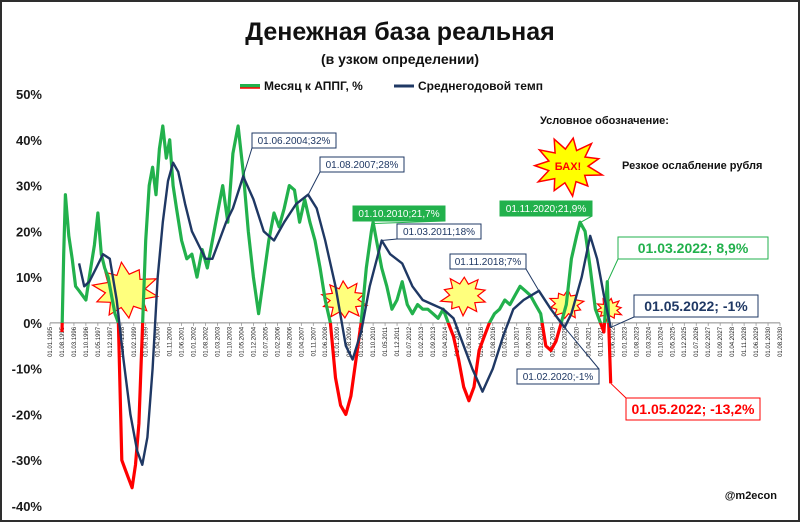 The height and width of the screenshot is (522, 800). What do you see at coordinates (27, 414) in the screenshot?
I see `y-tick-label: -20%` at bounding box center [27, 414].